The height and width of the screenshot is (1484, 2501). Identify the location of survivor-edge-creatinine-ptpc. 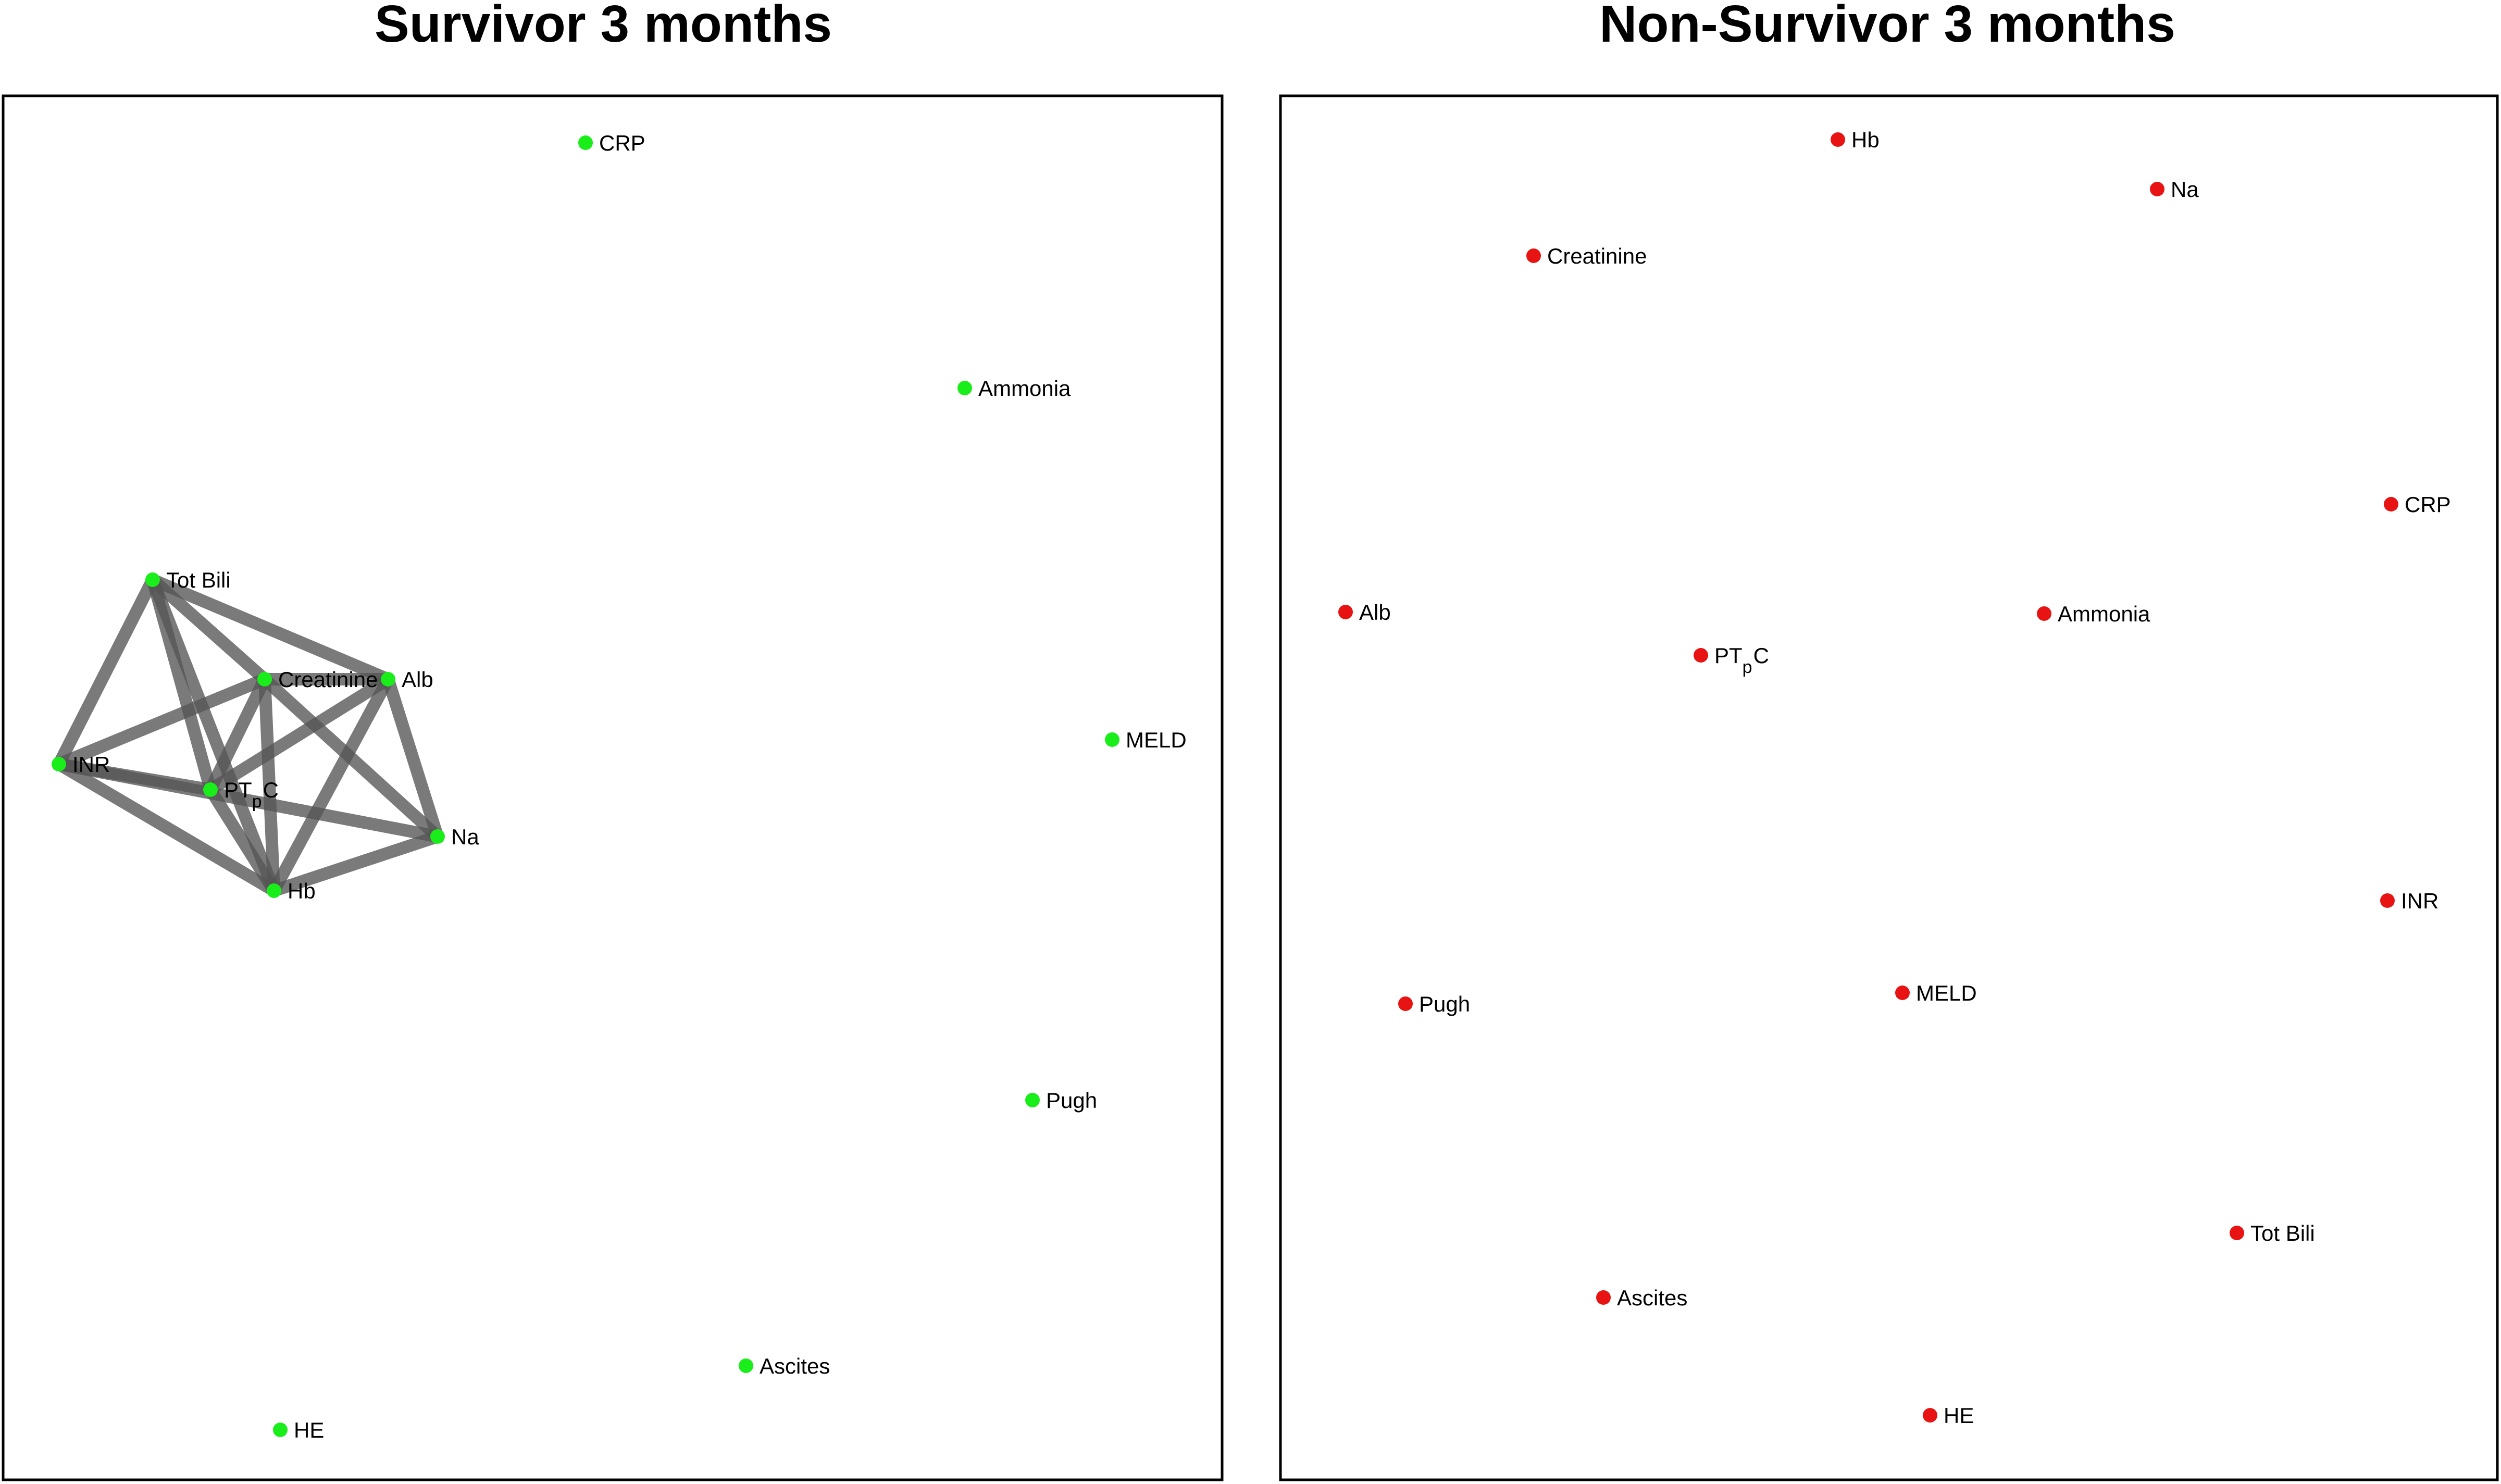
(237, 734).